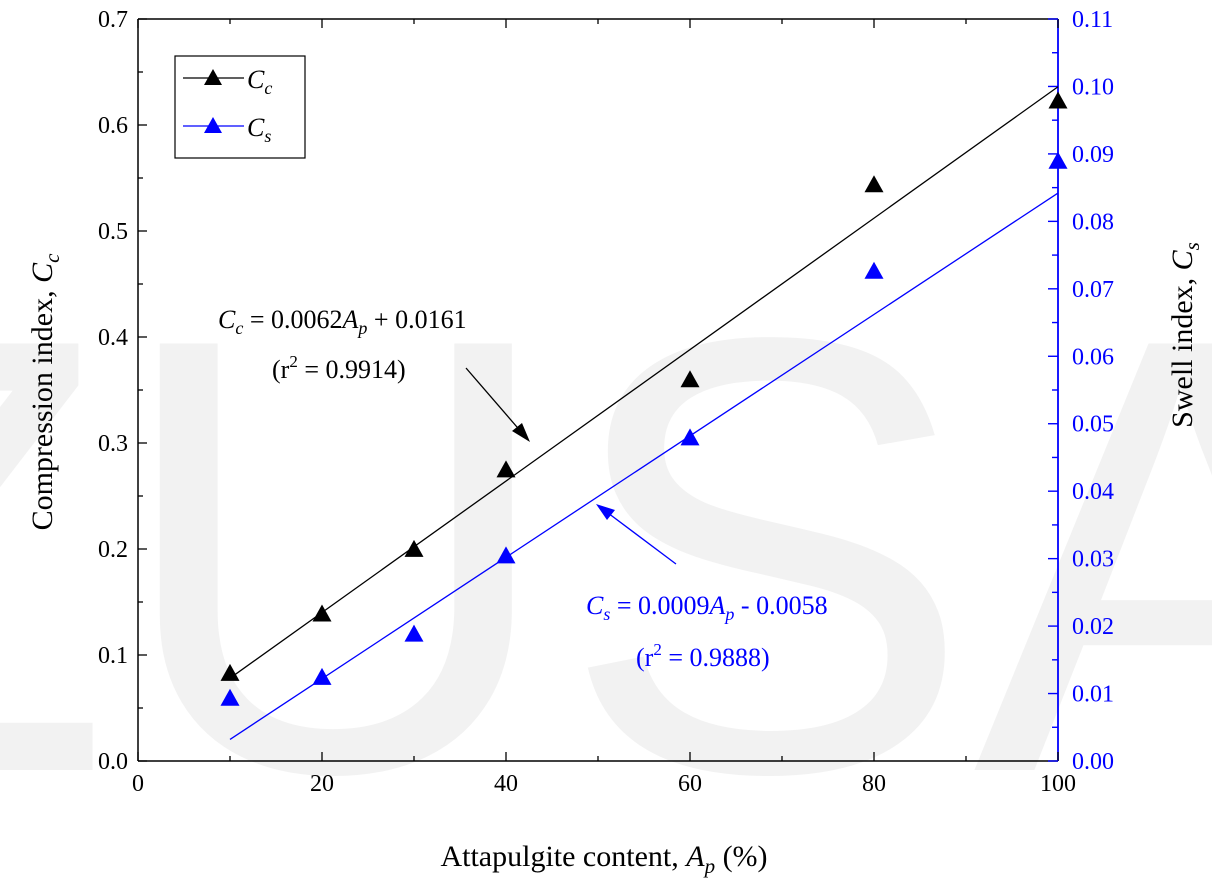 This screenshot has height=889, width=1212. What do you see at coordinates (213, 125) in the screenshot?
I see `legend-marker-cs` at bounding box center [213, 125].